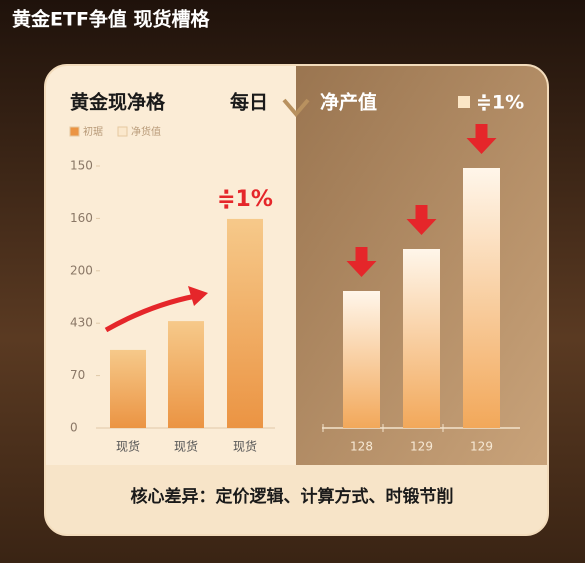 The height and width of the screenshot is (563, 585). What do you see at coordinates (111, 19) in the screenshot?
I see `page-title: 黄金ETF争值 现货槽格` at bounding box center [111, 19].